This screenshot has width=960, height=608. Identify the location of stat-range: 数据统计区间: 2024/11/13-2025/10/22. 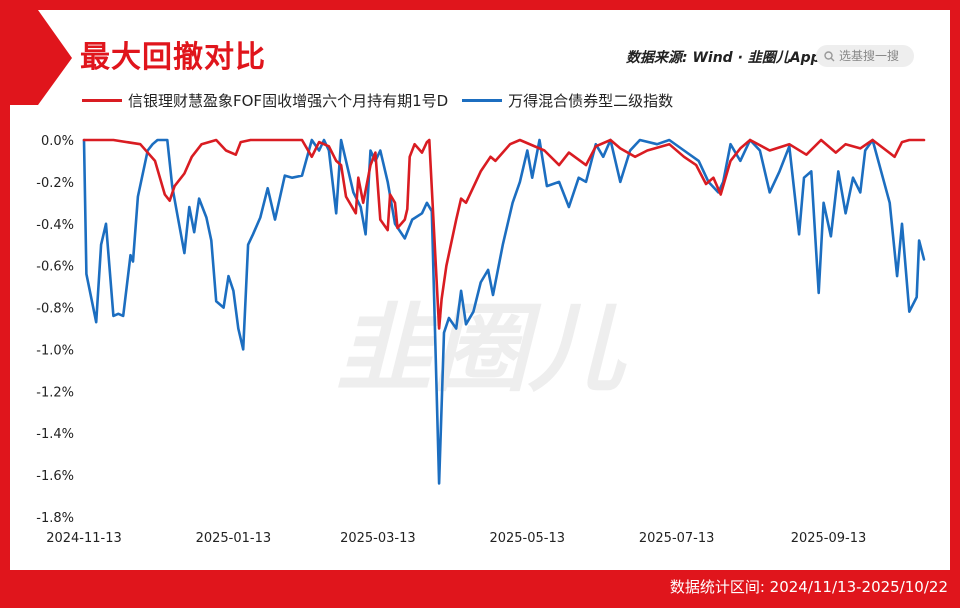
(808, 587).